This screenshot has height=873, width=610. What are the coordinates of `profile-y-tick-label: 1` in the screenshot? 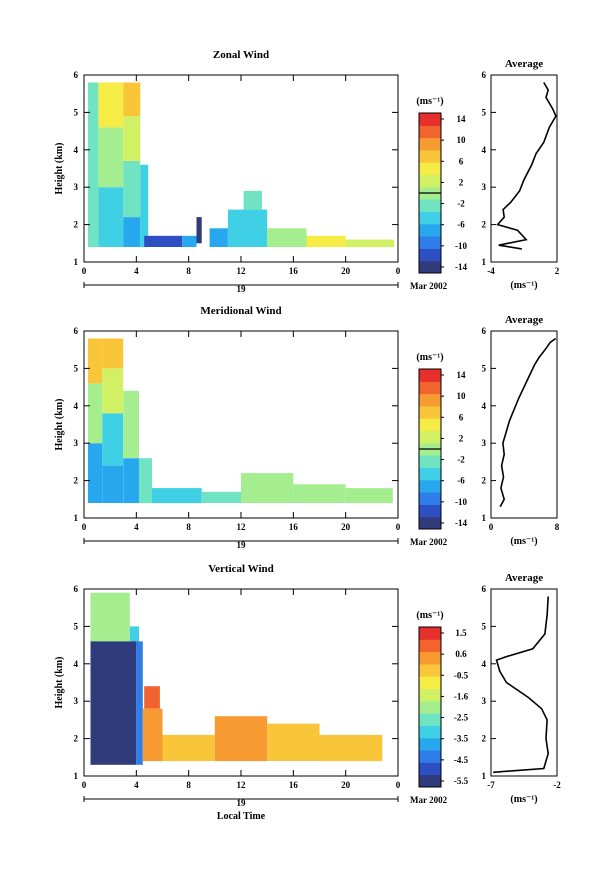 It's located at (484, 518).